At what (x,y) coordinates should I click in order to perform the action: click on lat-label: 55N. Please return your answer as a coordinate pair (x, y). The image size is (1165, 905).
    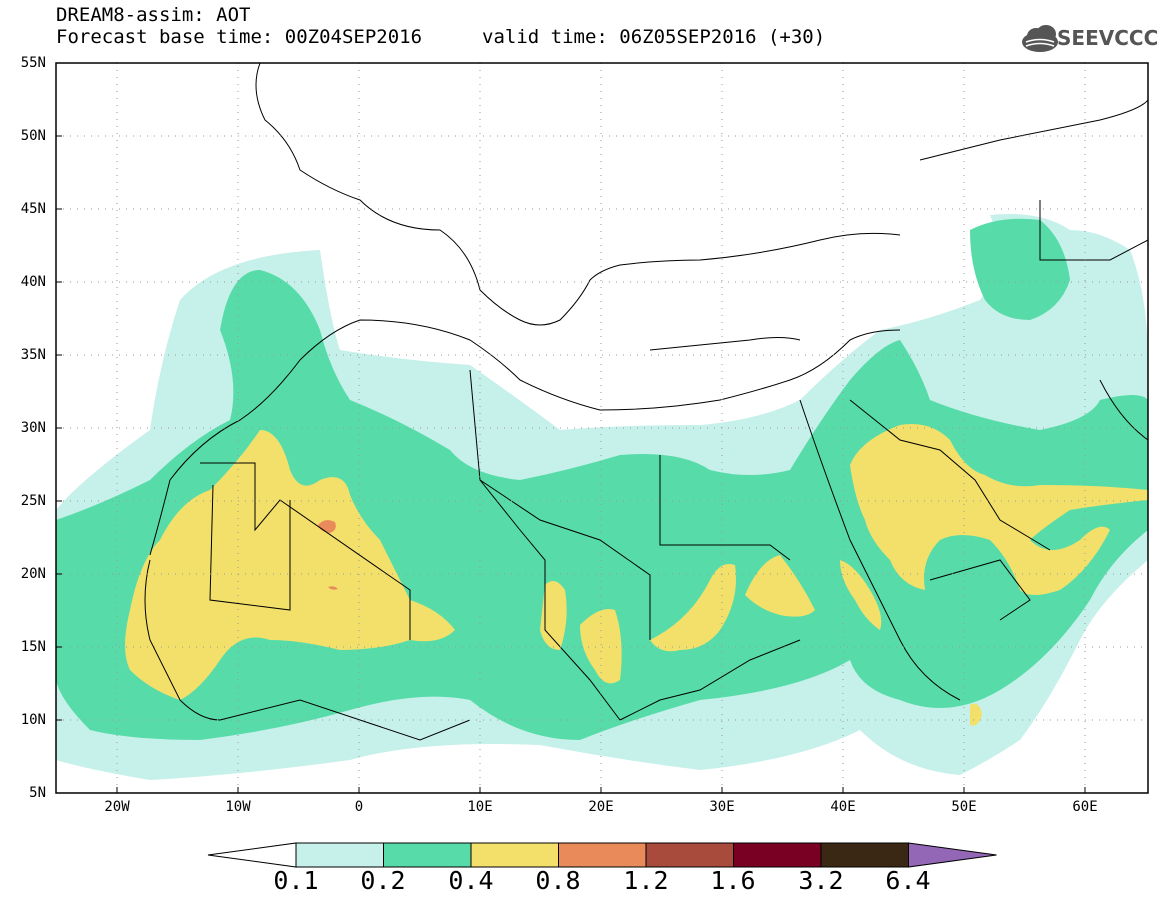
    Looking at the image, I should click on (33, 63).